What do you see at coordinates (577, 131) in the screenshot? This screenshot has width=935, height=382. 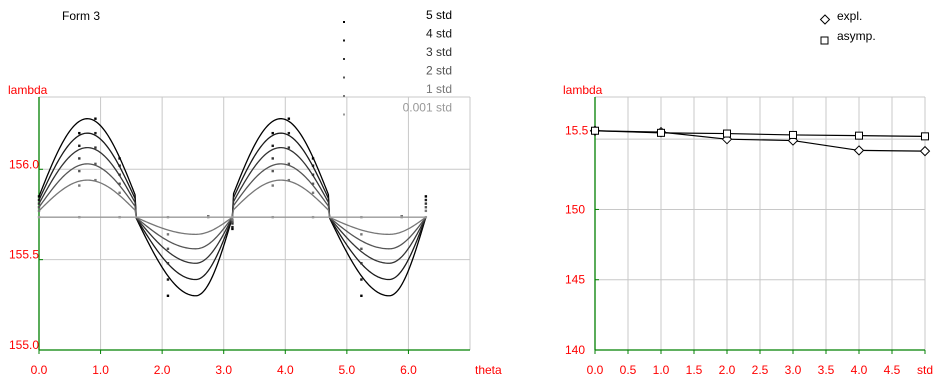 I see `right-y-tick-label: 15.5` at bounding box center [577, 131].